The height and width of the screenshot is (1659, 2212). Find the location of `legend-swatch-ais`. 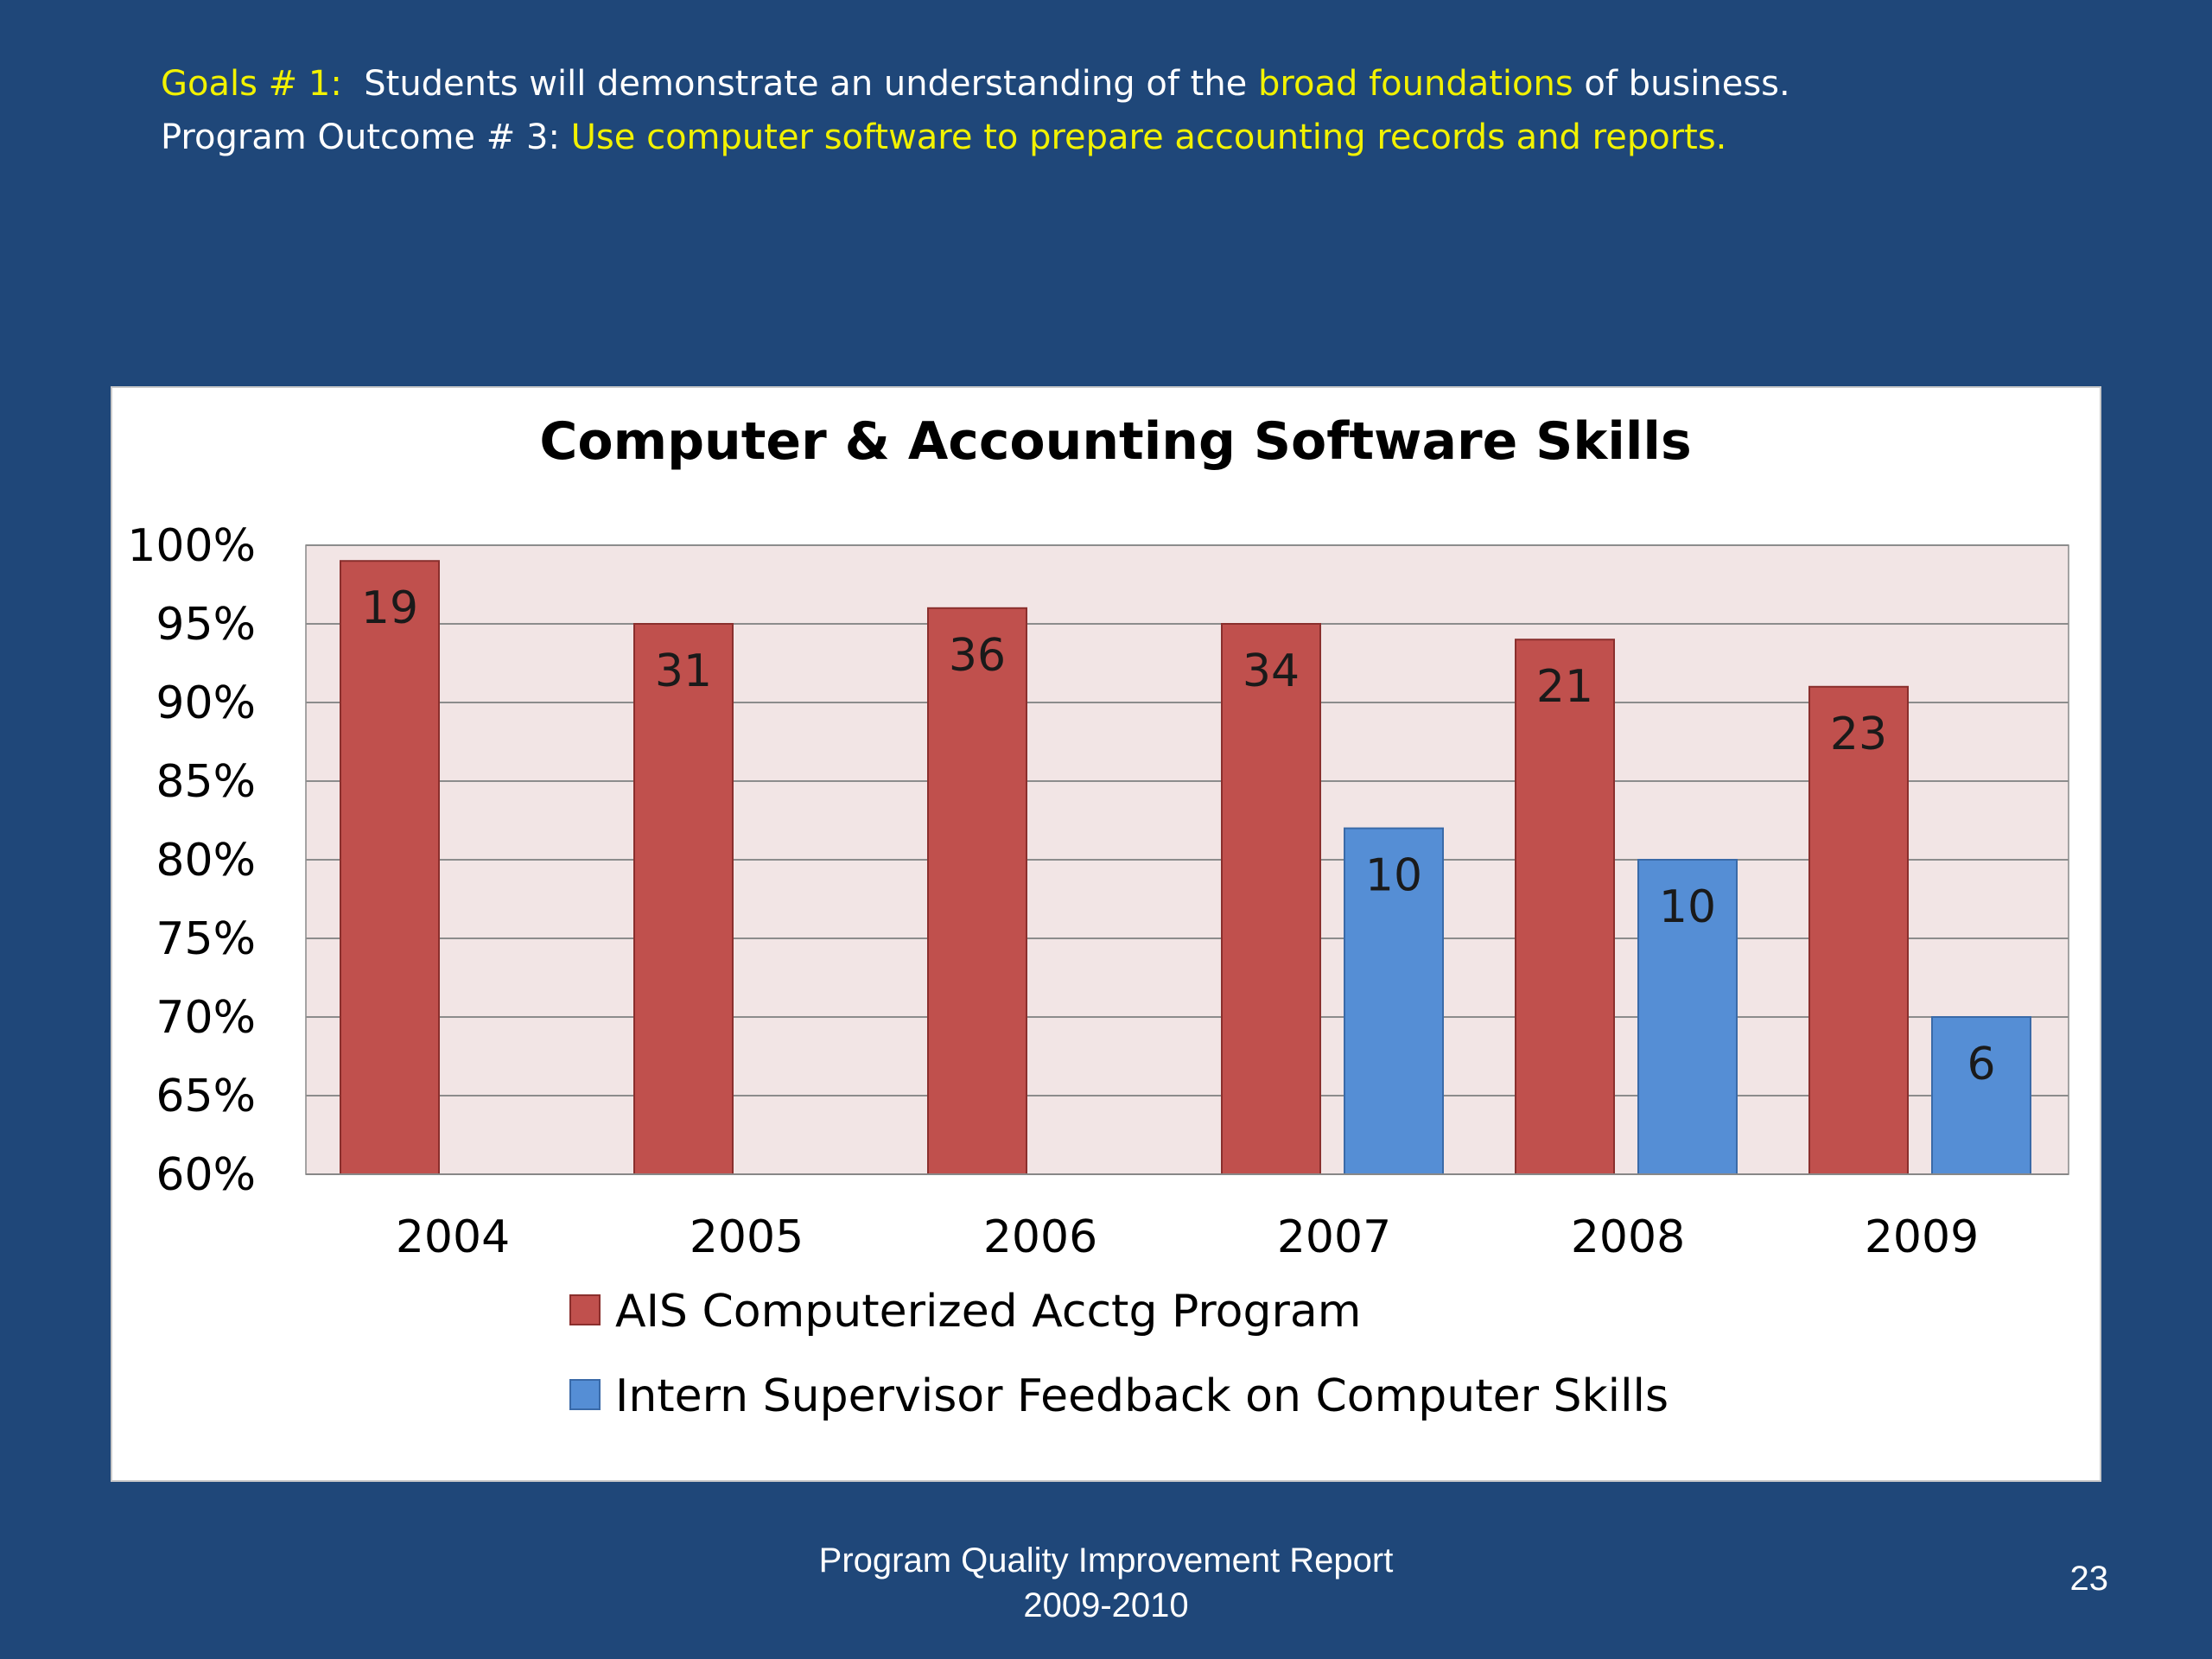

legend-swatch-ais is located at coordinates (585, 1309).